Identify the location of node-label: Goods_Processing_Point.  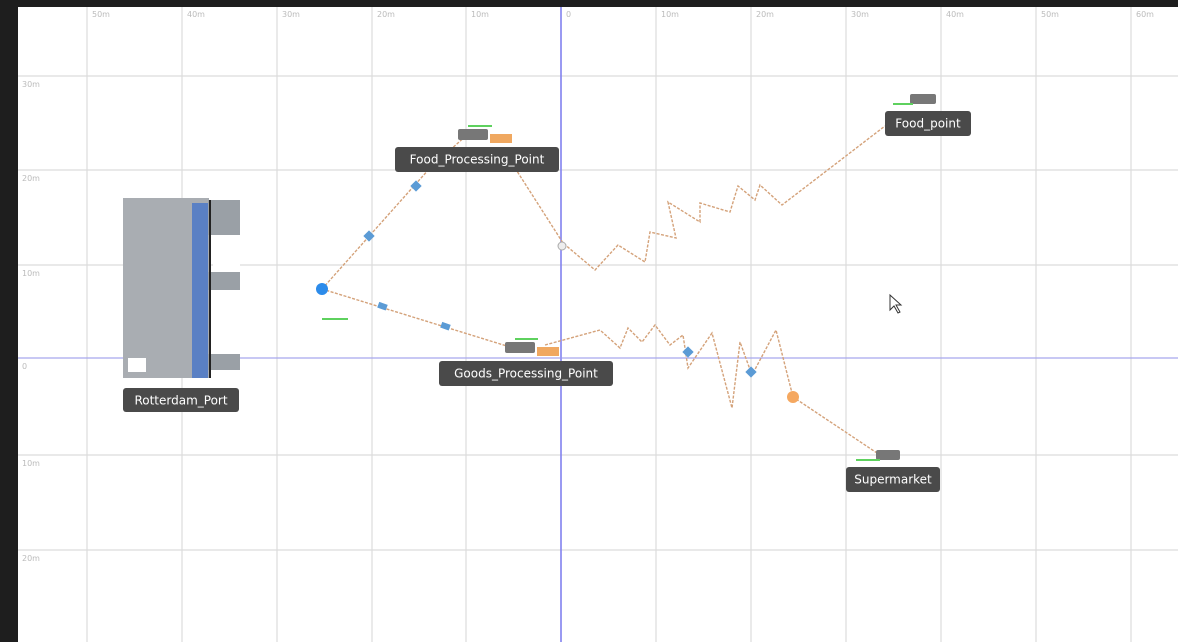
(526, 374).